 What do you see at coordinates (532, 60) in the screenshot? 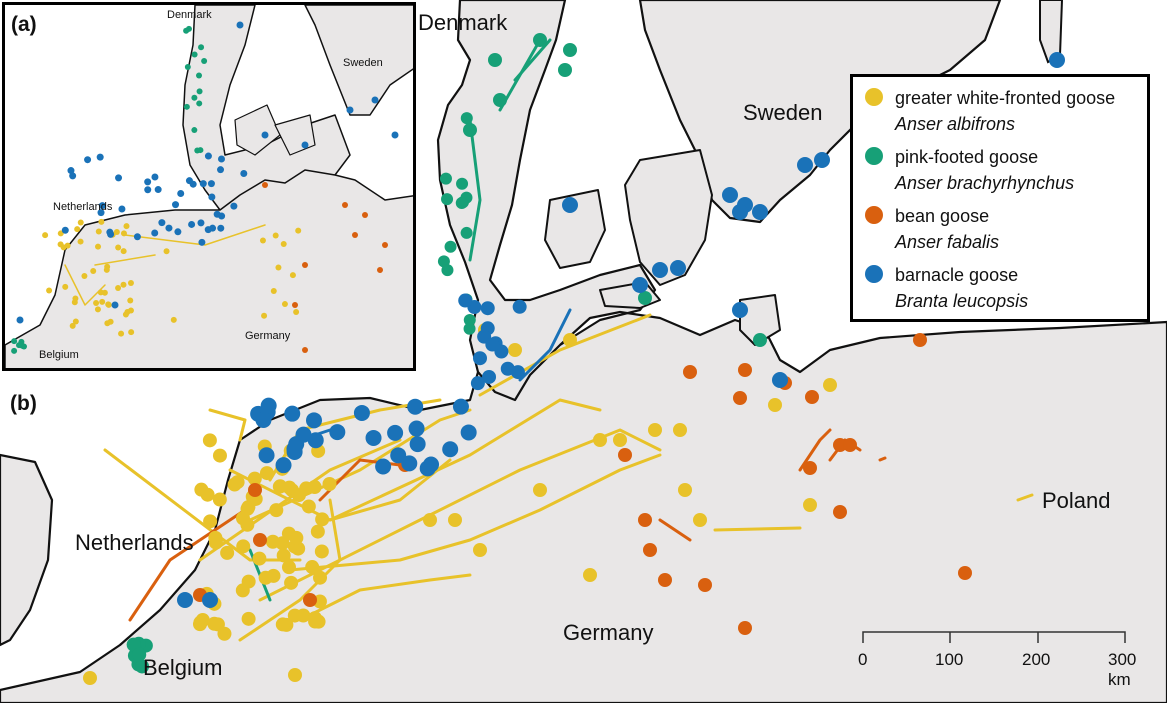
I see `track-pink-footed` at bounding box center [532, 60].